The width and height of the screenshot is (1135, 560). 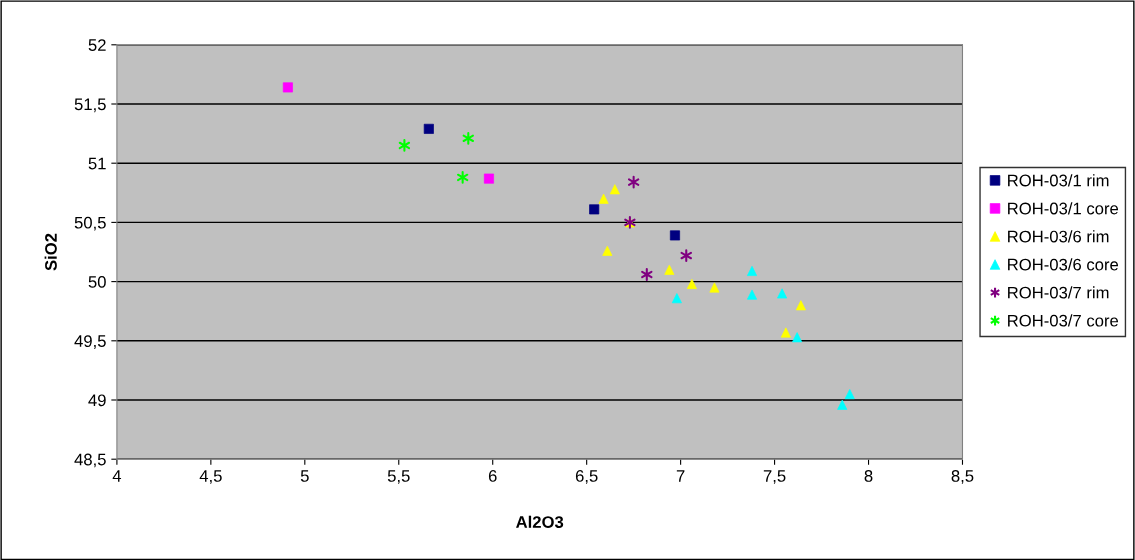 What do you see at coordinates (90, 460) in the screenshot?
I see `y-tick-label: 48,5` at bounding box center [90, 460].